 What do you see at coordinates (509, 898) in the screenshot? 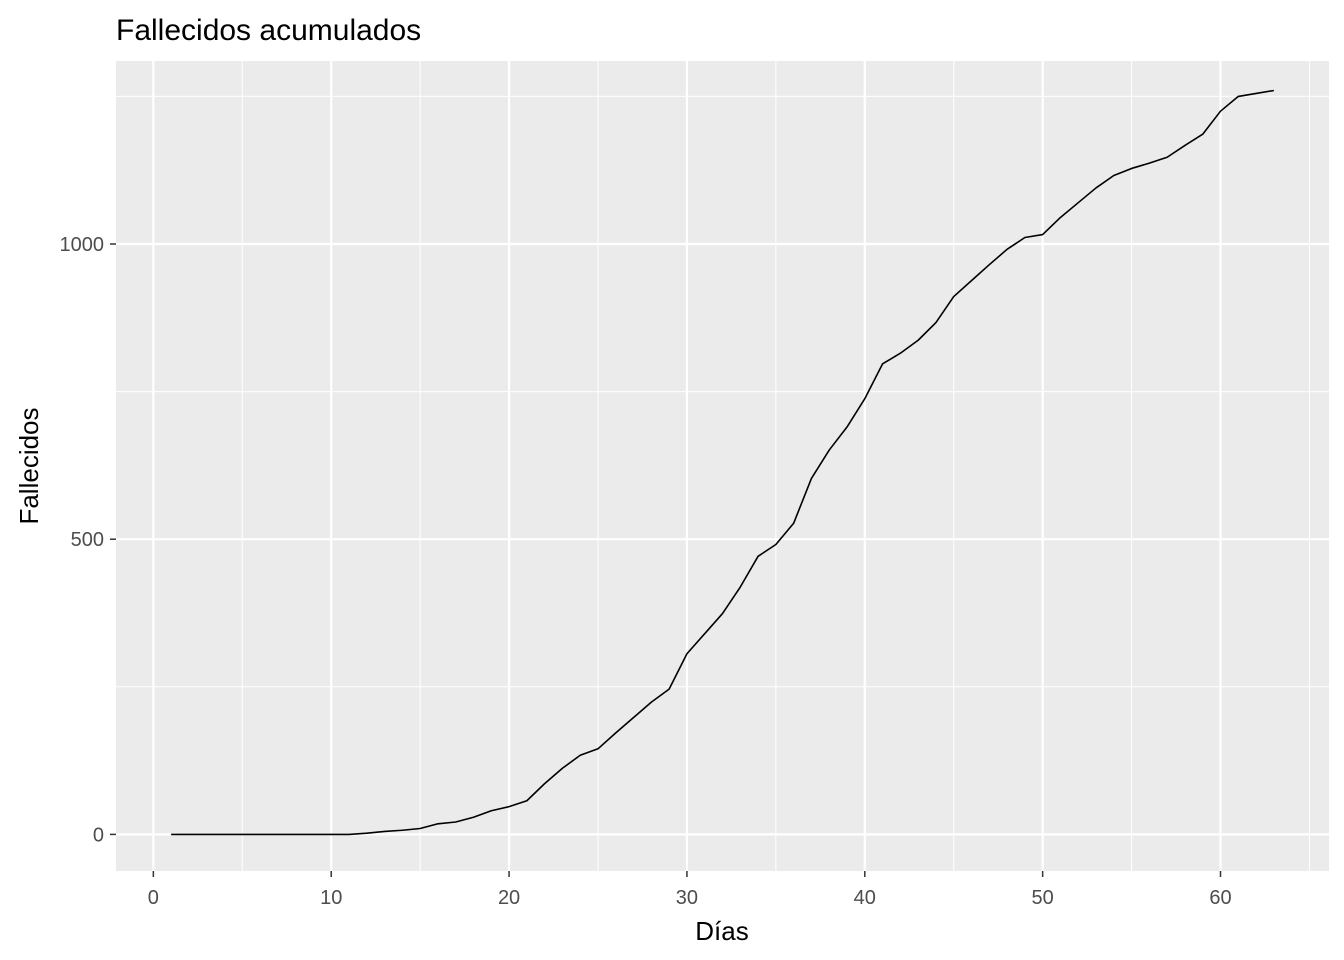
I see `x-tick-label: 20` at bounding box center [509, 898].